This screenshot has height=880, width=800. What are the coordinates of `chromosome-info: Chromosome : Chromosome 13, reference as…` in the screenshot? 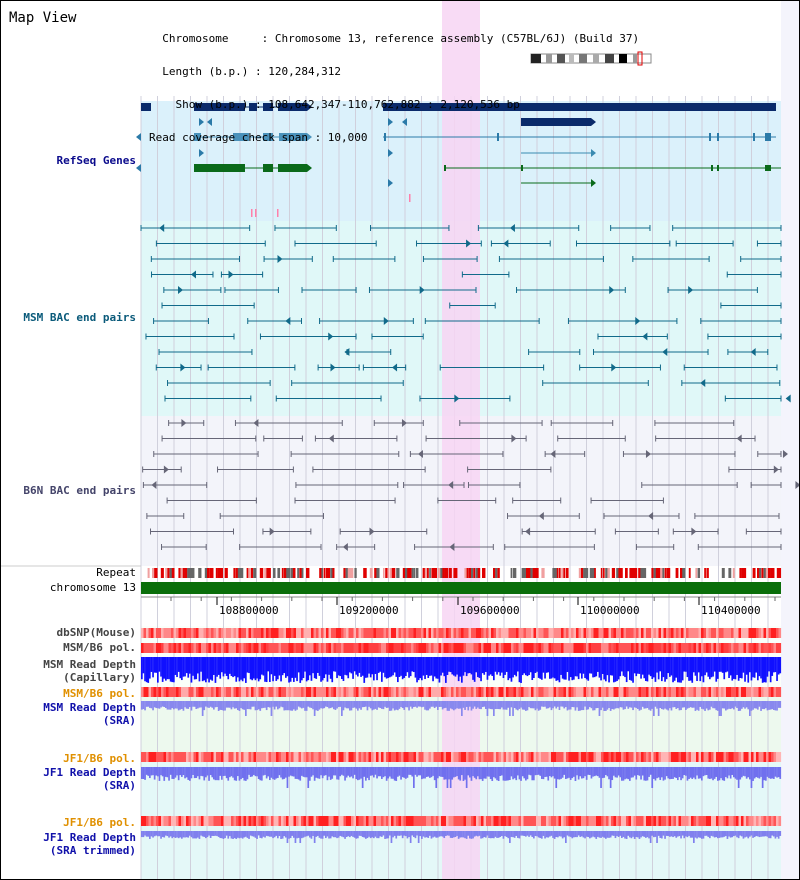 It's located at (394, 88).